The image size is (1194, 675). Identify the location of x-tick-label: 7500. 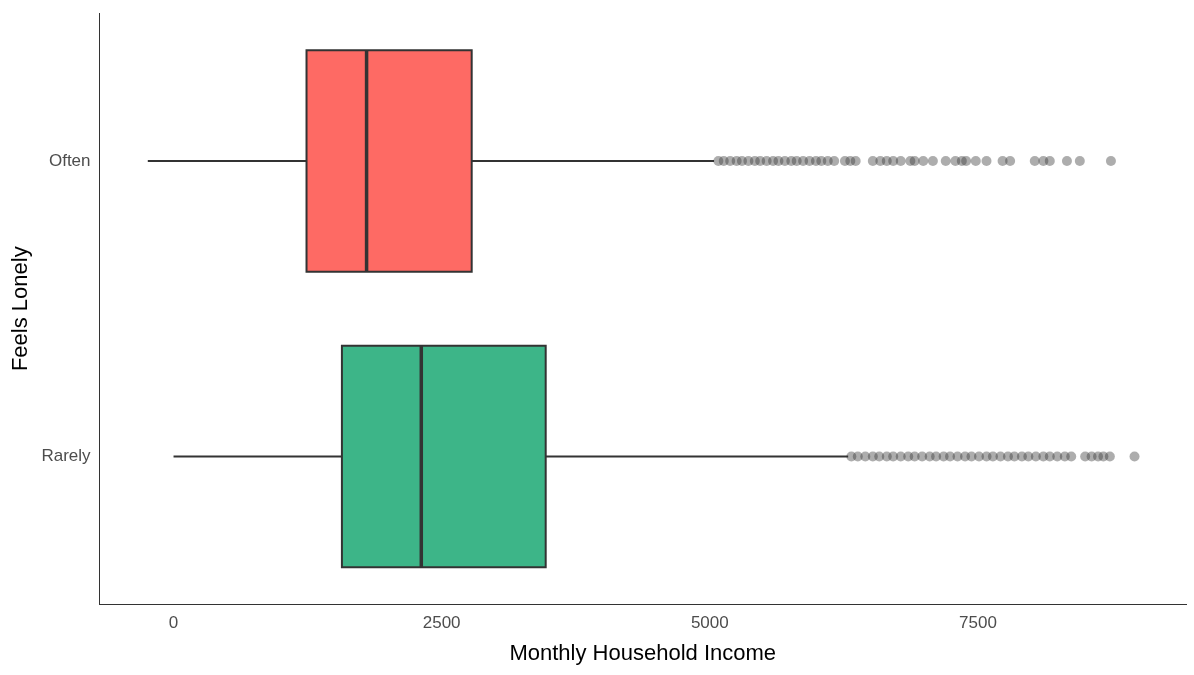
(978, 623).